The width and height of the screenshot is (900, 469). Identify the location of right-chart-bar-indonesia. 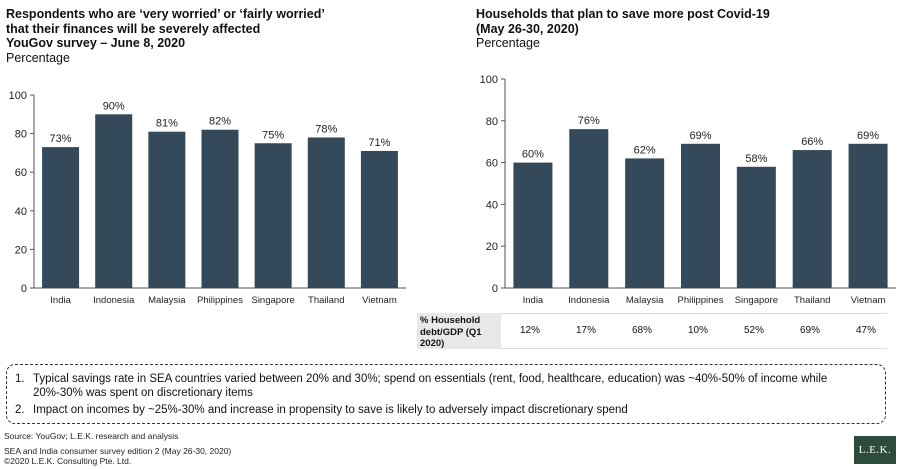
(589, 208).